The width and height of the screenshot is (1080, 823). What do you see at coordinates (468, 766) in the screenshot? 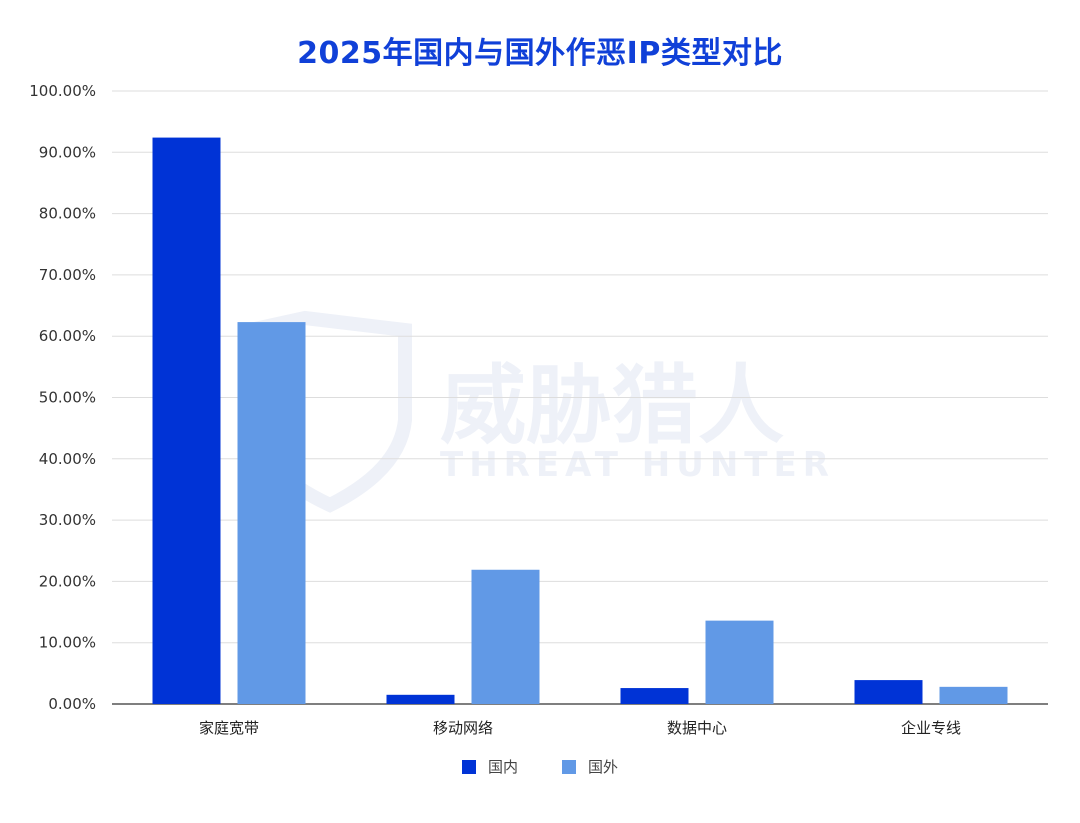
I see `legend-swatch-domestic` at bounding box center [468, 766].